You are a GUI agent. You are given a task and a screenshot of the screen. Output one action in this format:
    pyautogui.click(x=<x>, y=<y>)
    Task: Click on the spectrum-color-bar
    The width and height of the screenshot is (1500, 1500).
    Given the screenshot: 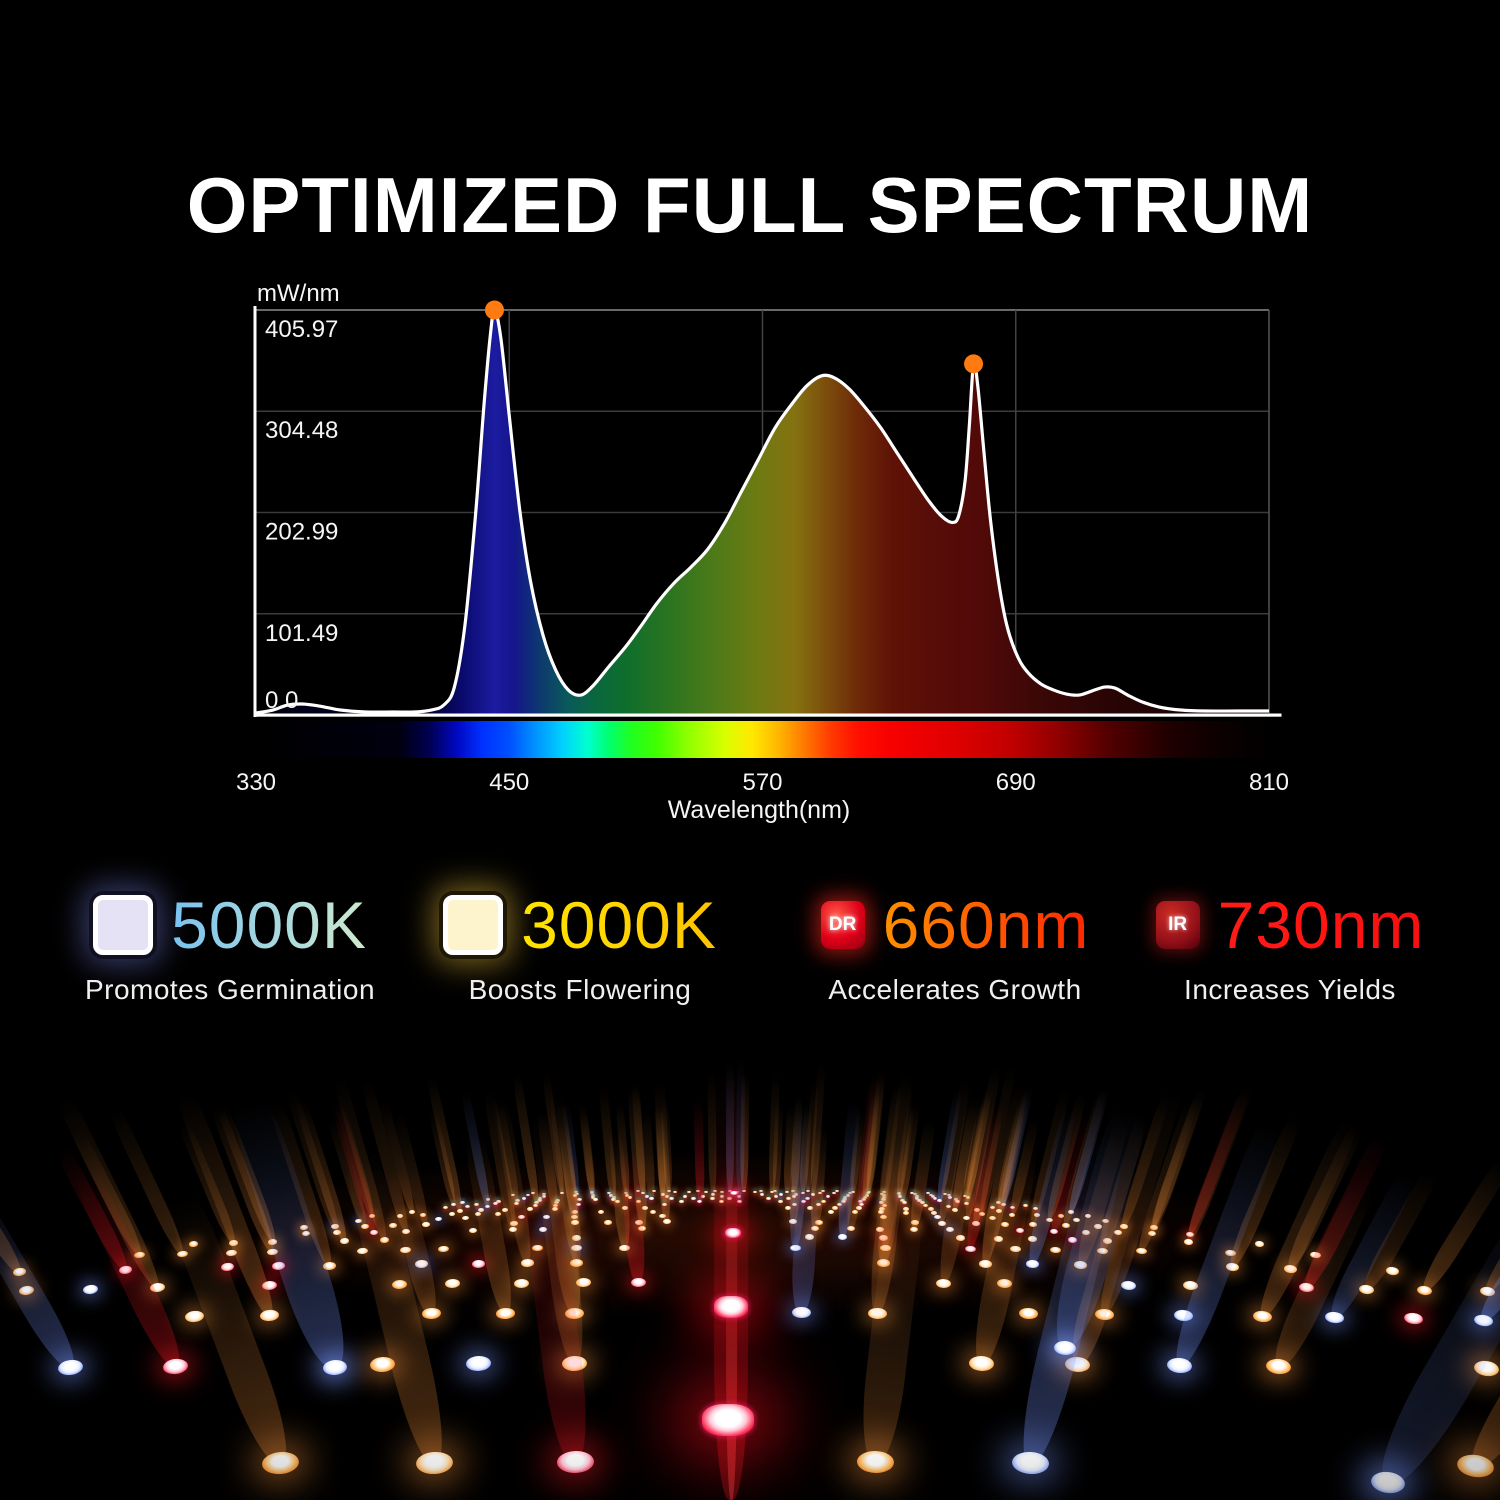 What is the action you would take?
    pyautogui.click(x=762, y=739)
    